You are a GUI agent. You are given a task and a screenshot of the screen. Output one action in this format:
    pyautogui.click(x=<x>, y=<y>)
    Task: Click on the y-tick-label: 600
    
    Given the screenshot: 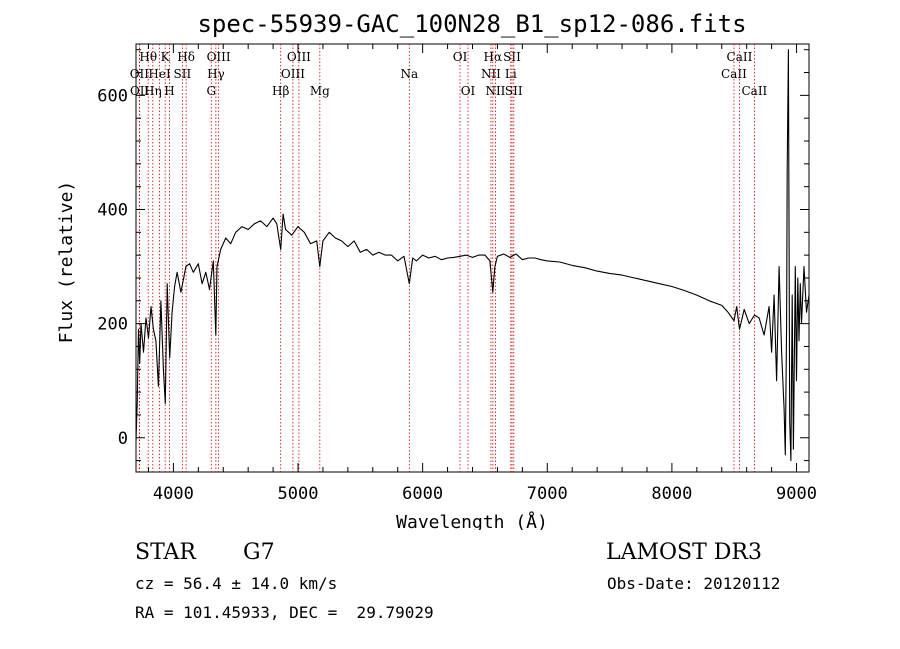 What is the action you would take?
    pyautogui.click(x=112, y=96)
    